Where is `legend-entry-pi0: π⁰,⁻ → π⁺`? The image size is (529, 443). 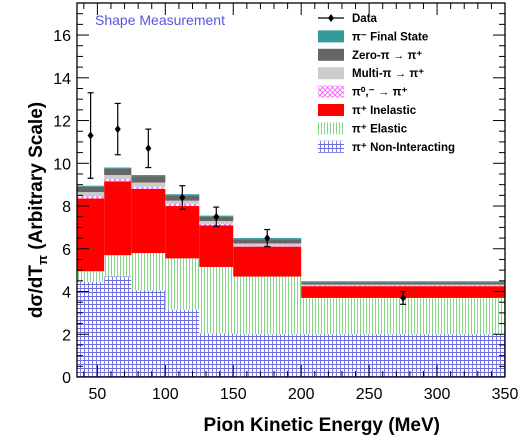
legend-entry-pi0: π⁰,⁻ → π⁺ is located at coordinates (362, 92).